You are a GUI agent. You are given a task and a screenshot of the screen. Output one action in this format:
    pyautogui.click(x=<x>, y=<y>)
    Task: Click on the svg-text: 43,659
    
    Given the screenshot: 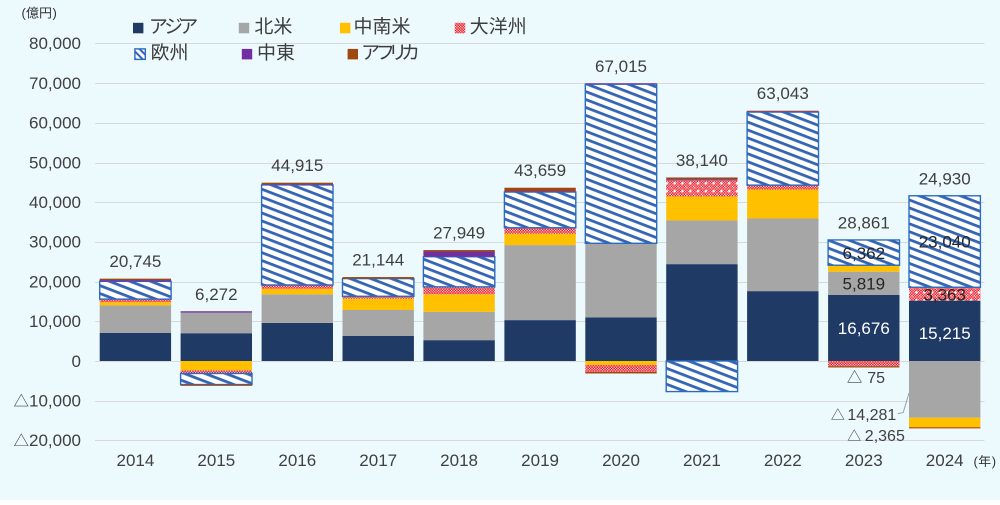 What is the action you would take?
    pyautogui.click(x=540, y=170)
    